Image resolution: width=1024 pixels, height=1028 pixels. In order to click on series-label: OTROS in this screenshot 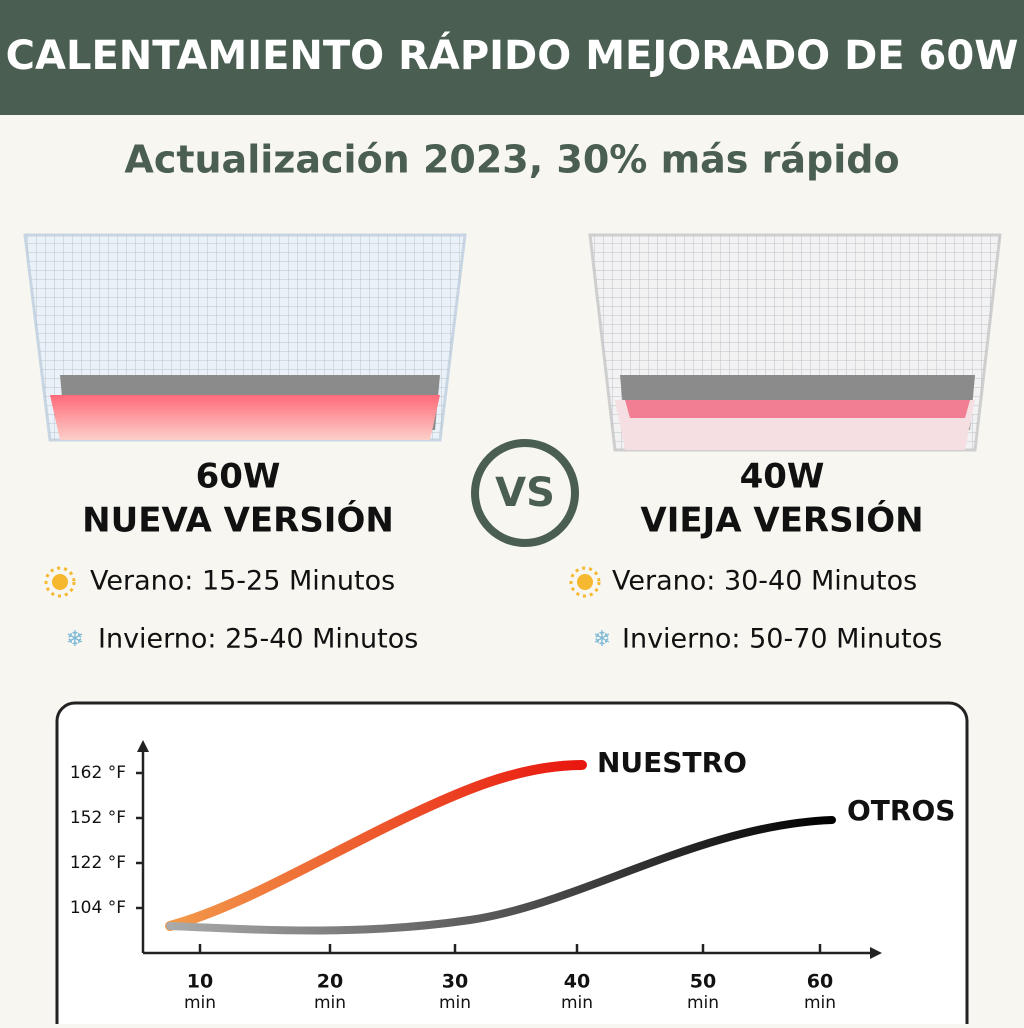, I will do `click(901, 810)`.